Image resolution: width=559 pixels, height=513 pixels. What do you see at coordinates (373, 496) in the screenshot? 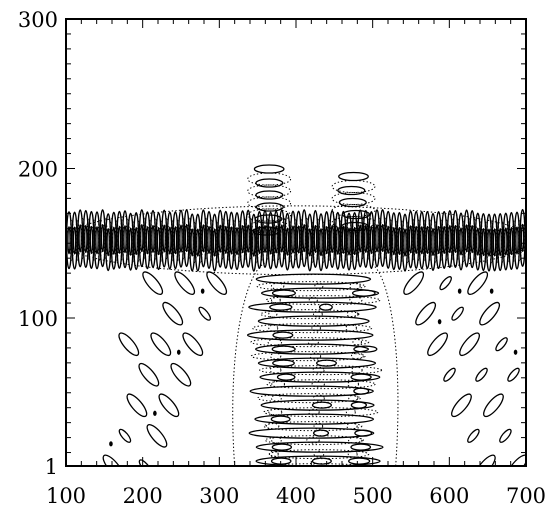
I see `x-tick-label: 500` at bounding box center [373, 496].